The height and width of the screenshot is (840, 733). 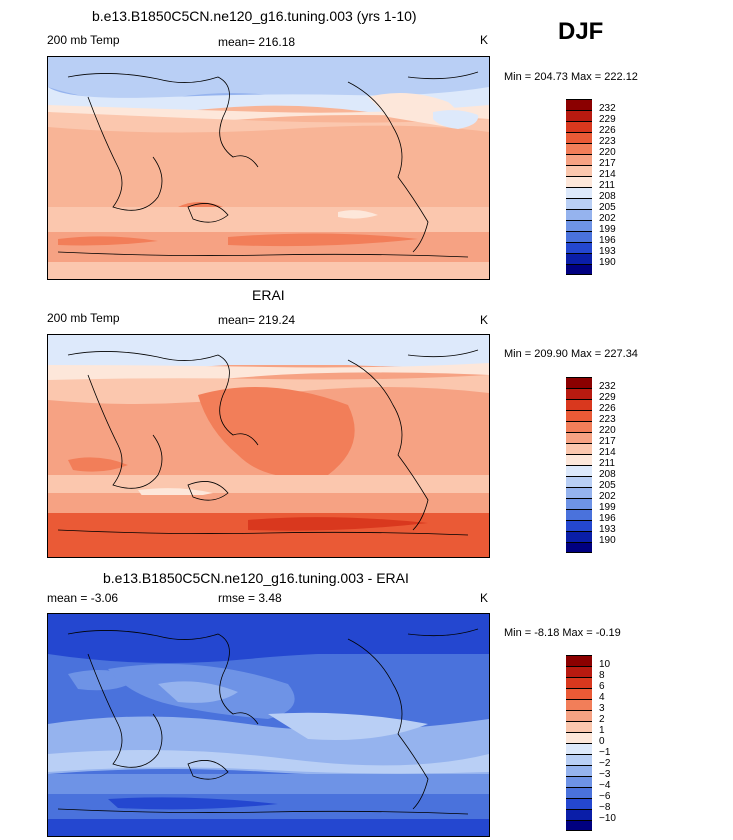 What do you see at coordinates (605, 796) in the screenshot?
I see `cbar-label: −6` at bounding box center [605, 796].